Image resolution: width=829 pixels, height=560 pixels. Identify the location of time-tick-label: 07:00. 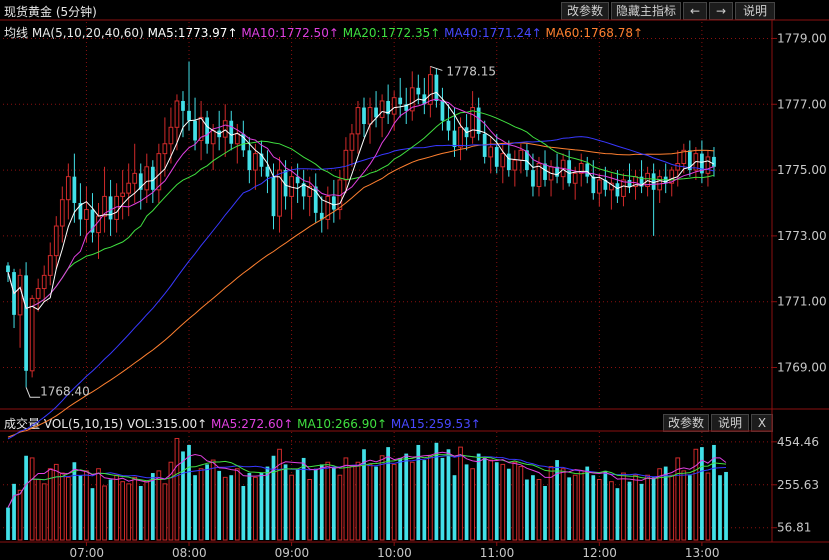
(86, 553).